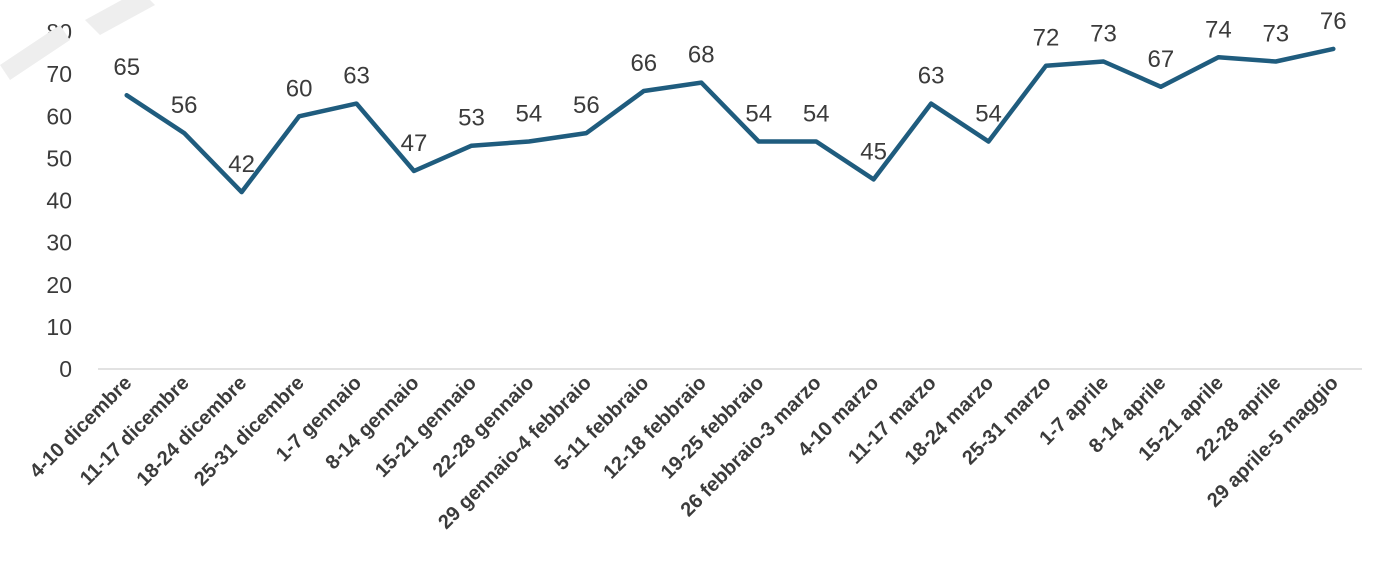 The height and width of the screenshot is (574, 1380). What do you see at coordinates (414, 143) in the screenshot?
I see `data-label: 47` at bounding box center [414, 143].